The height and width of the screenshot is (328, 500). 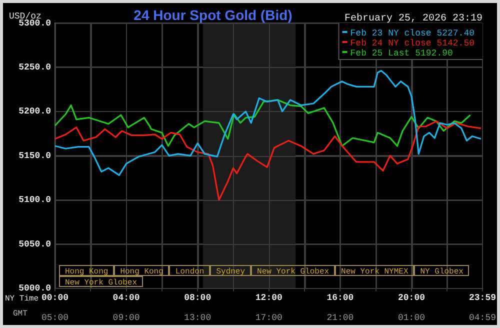 I want to click on y-tick-label: 5300.0, so click(x=34, y=23).